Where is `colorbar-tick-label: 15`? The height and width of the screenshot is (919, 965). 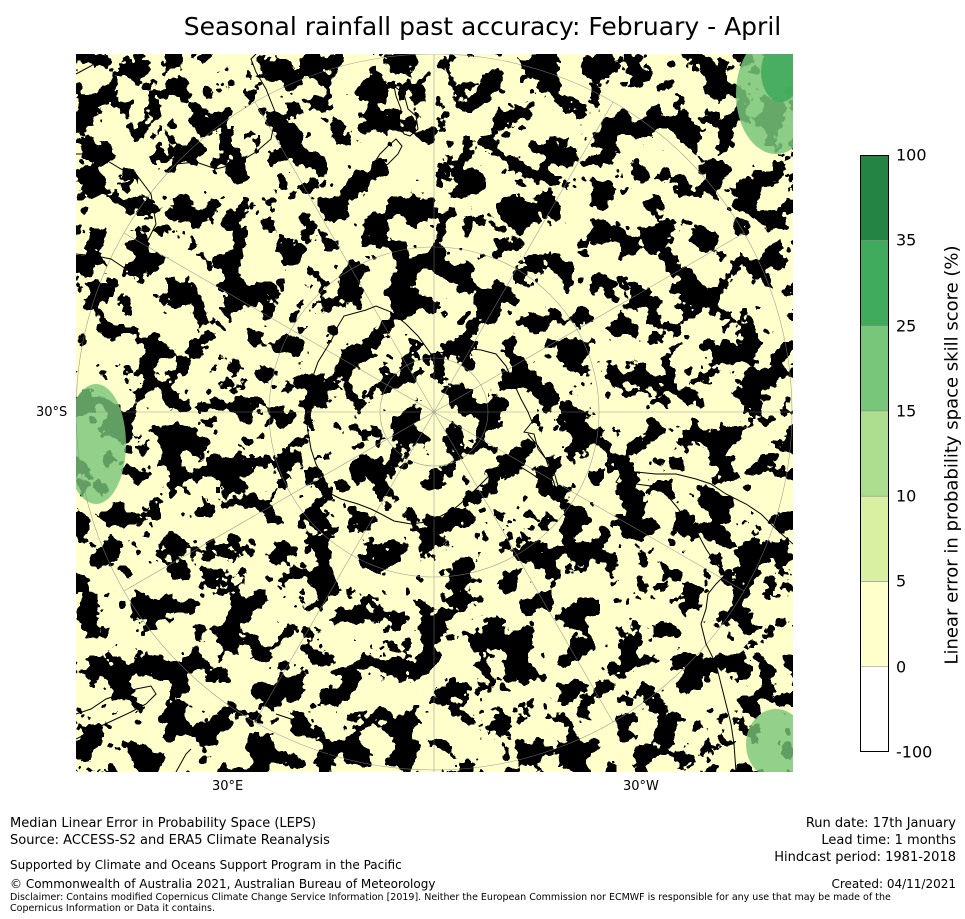 colorbar-tick-label: 15 is located at coordinates (906, 411).